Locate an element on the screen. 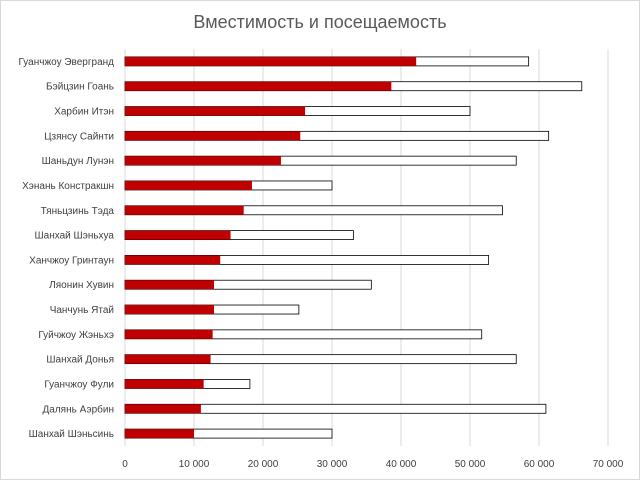 Image resolution: width=640 pixels, height=480 pixels. category-label: Ханчжоу Гринтаун is located at coordinates (71, 260).